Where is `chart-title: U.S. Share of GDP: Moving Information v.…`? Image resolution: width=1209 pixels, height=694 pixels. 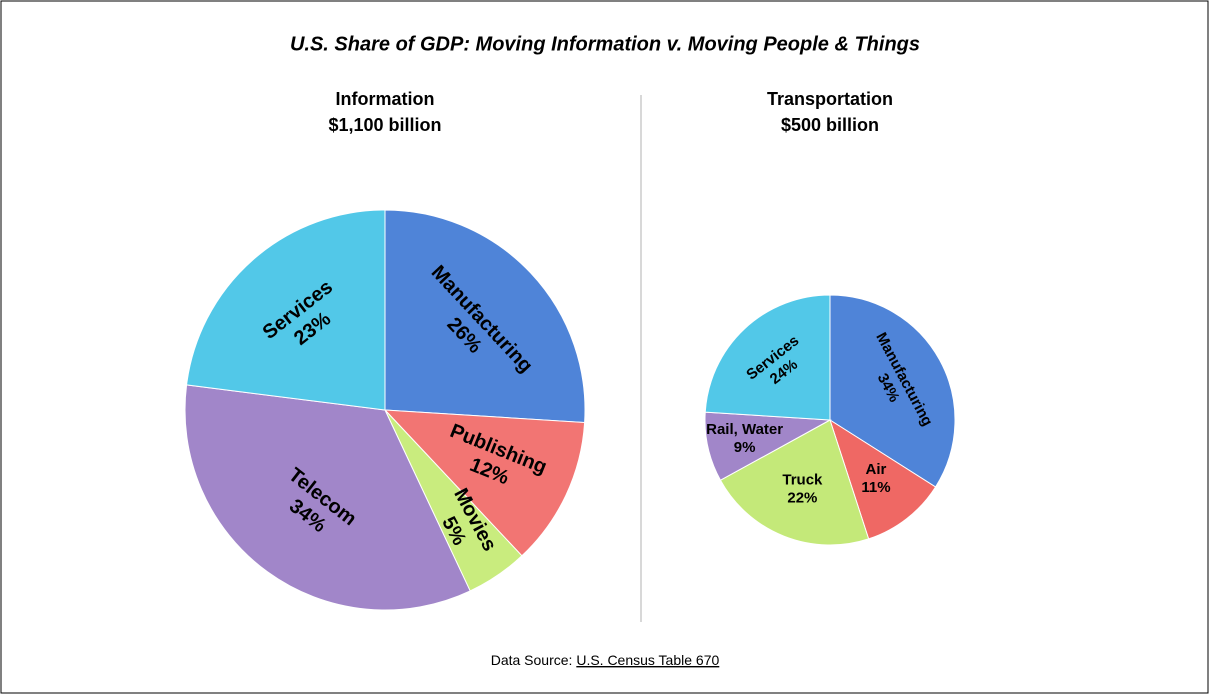
chart-title: U.S. Share of GDP: Moving Information v.… is located at coordinates (605, 44).